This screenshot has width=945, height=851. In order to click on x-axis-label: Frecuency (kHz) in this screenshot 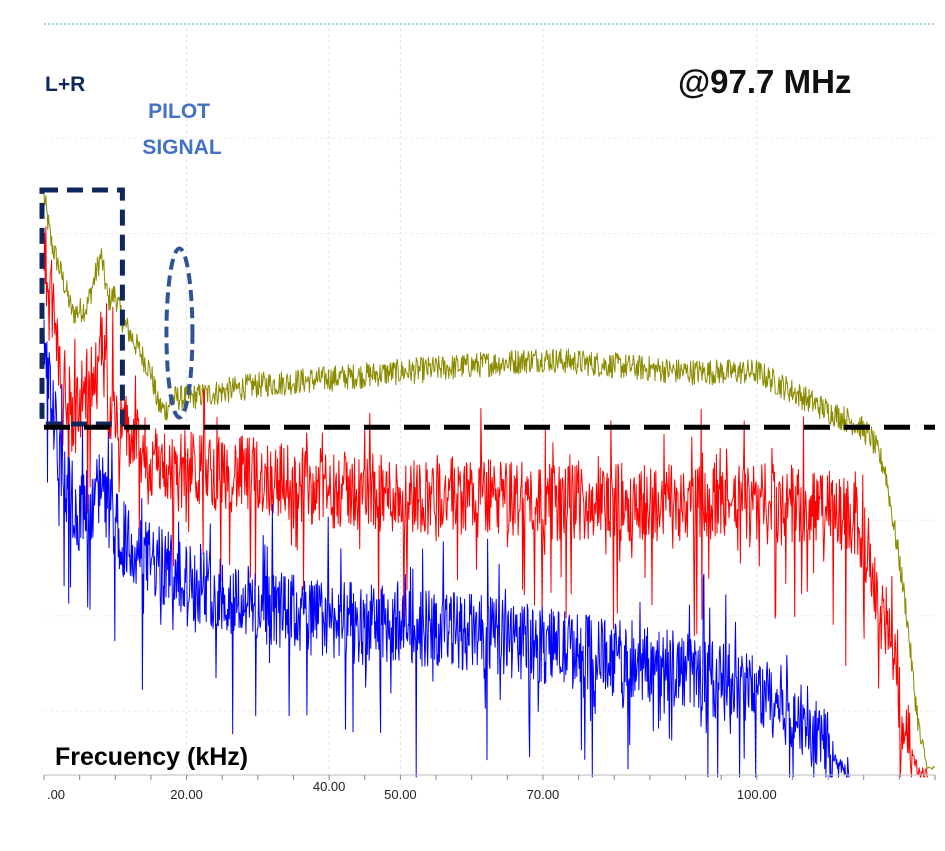, I will do `click(151, 757)`.